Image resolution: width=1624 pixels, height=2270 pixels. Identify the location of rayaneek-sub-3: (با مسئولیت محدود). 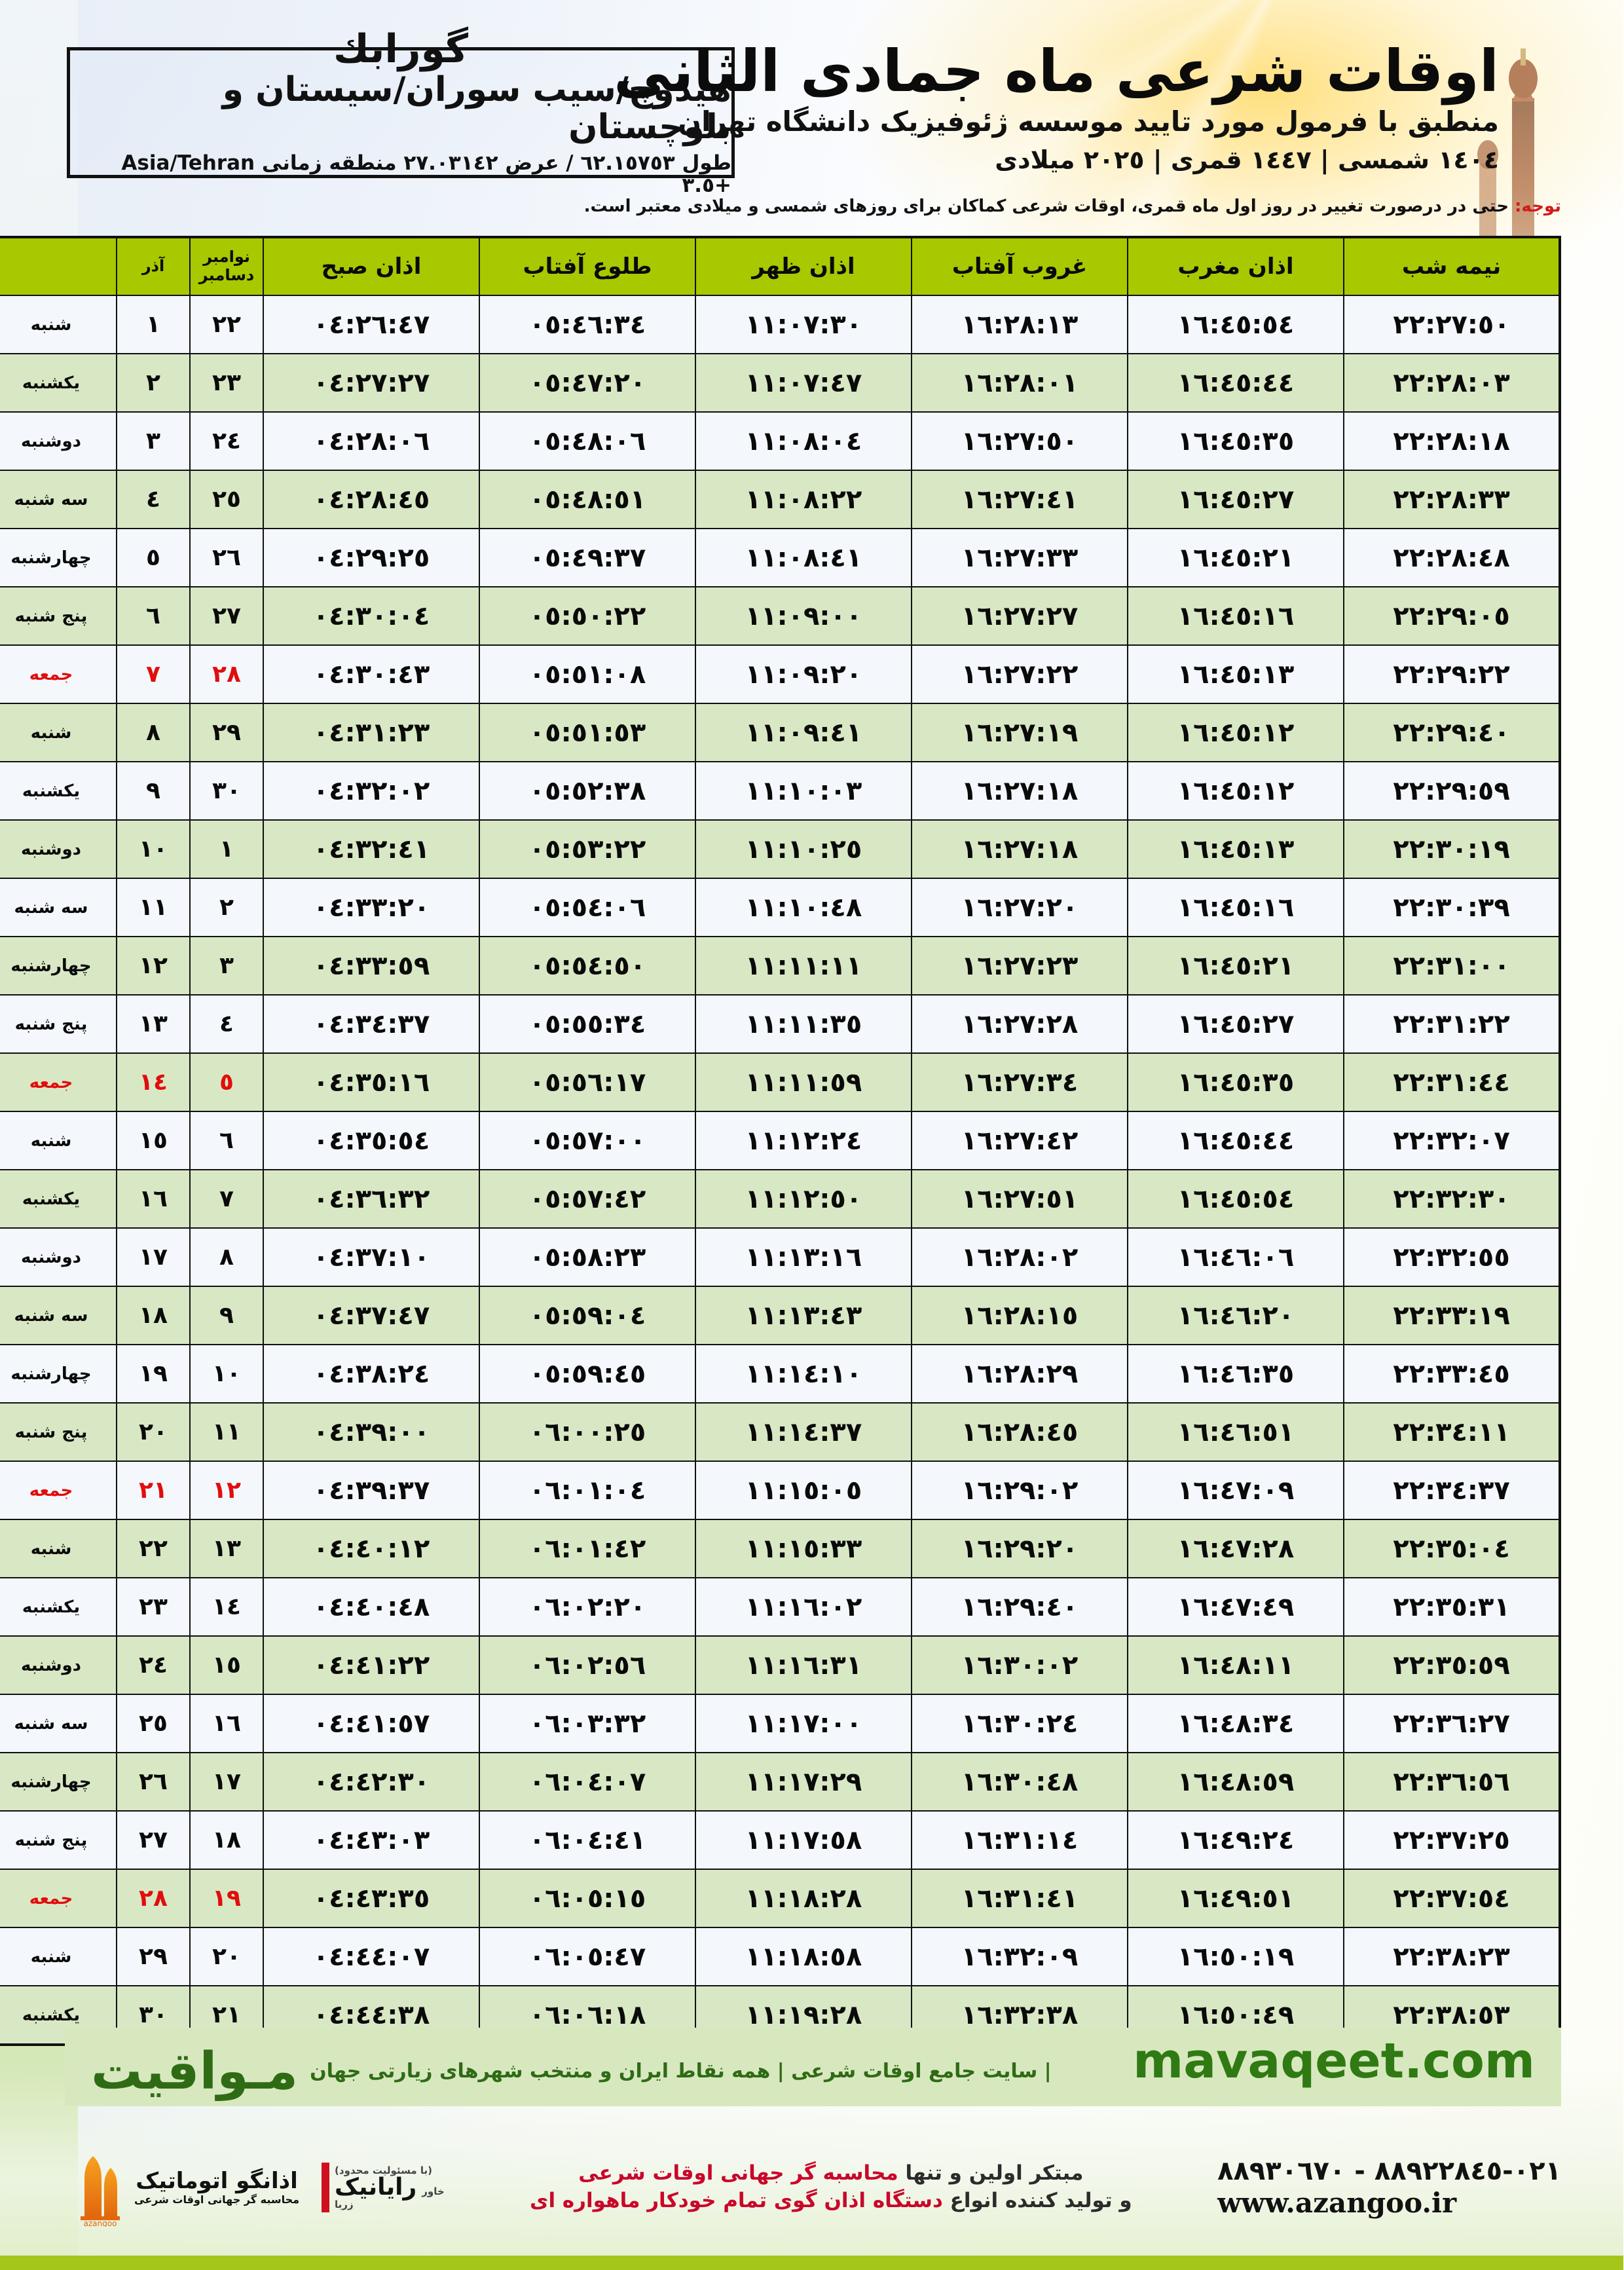
(384, 2170).